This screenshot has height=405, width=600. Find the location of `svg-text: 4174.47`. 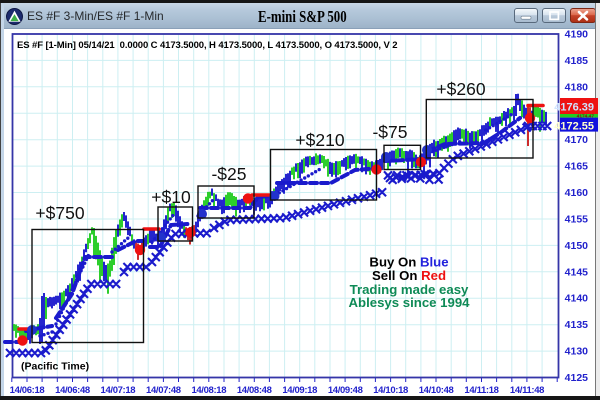

svg-text: 4174.47 is located at coordinates (586, 116).